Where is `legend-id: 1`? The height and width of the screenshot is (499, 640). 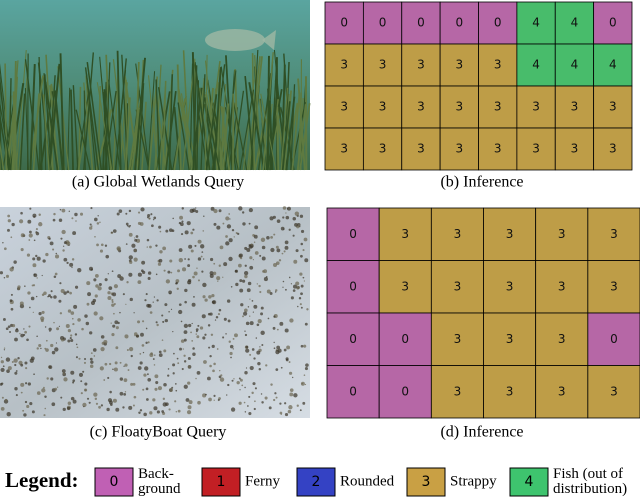 legend-id: 1 is located at coordinates (221, 482).